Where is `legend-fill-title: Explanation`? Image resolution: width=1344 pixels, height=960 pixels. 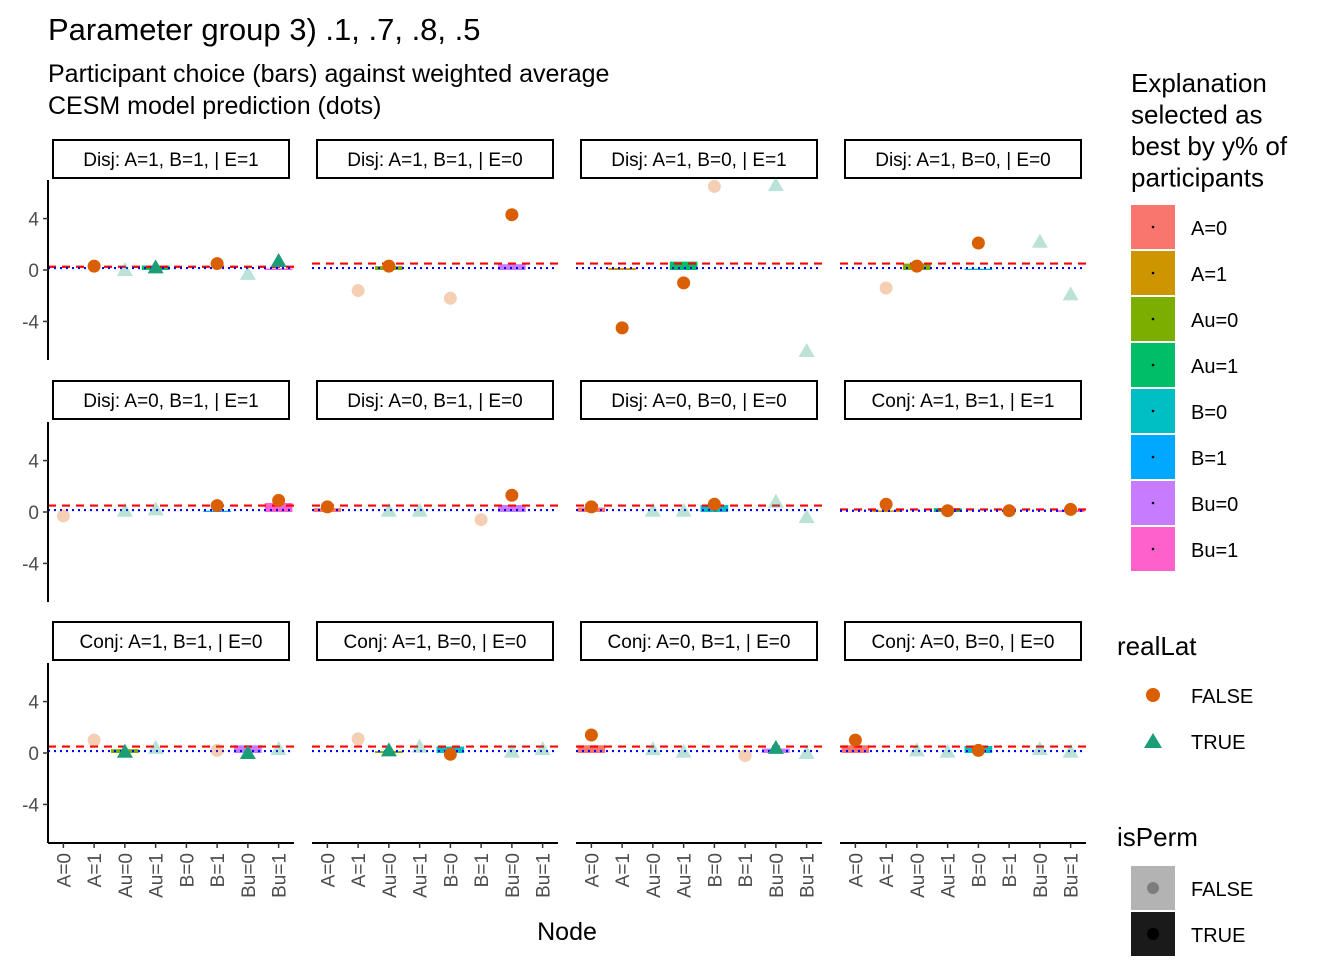
legend-fill-title: Explanation is located at coordinates (1199, 83).